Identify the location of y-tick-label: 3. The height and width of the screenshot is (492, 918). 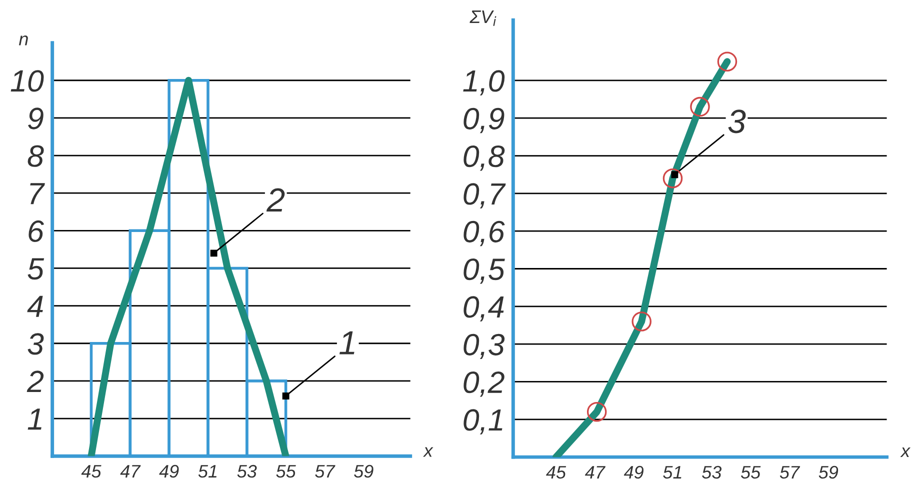
(36, 344).